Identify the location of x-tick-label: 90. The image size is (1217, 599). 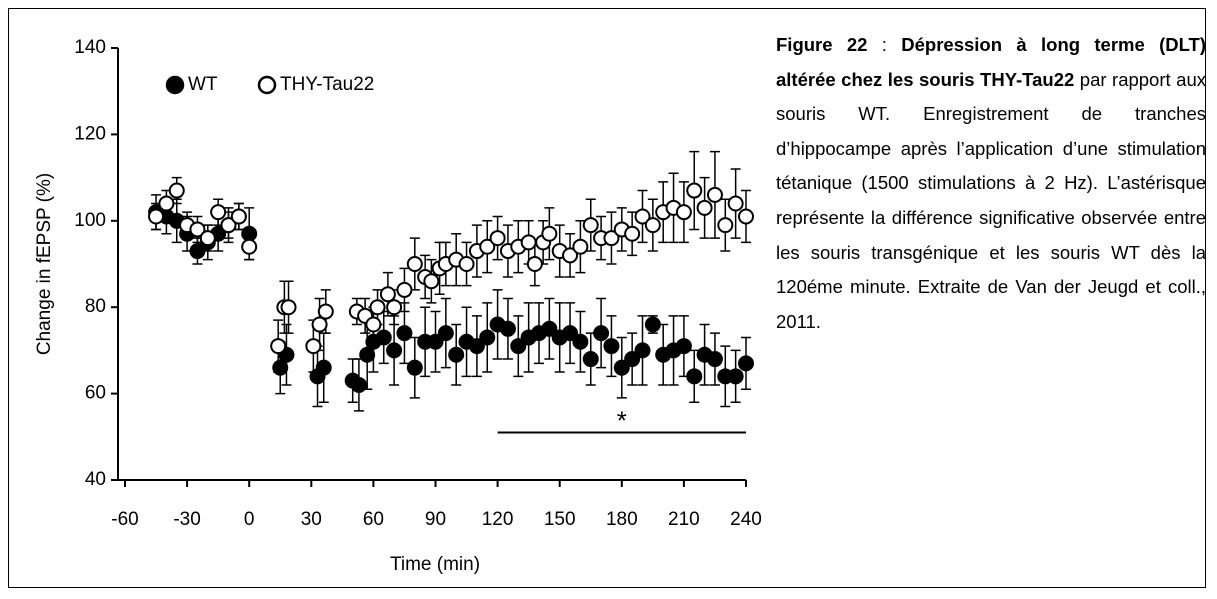
(435, 519).